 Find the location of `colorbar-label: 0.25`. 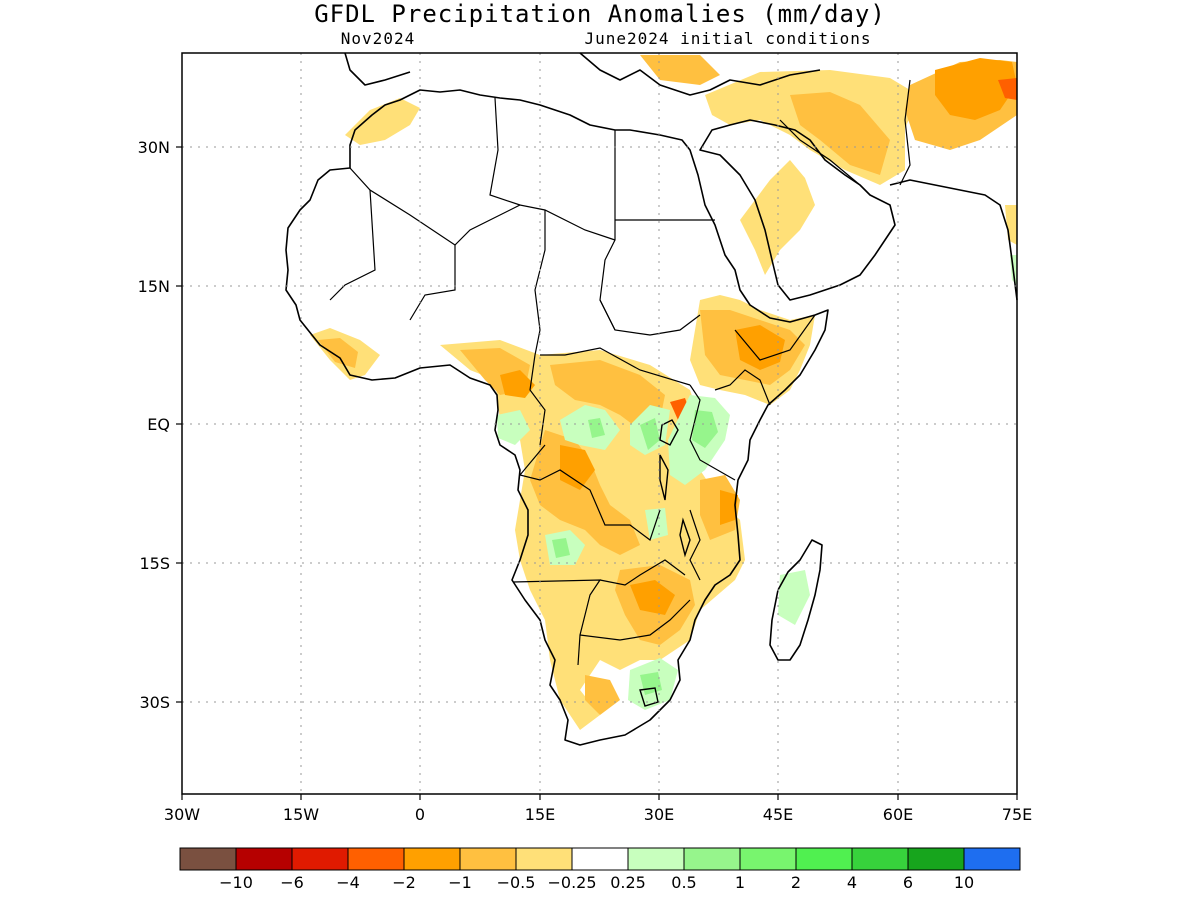

colorbar-label: 0.25 is located at coordinates (628, 882).